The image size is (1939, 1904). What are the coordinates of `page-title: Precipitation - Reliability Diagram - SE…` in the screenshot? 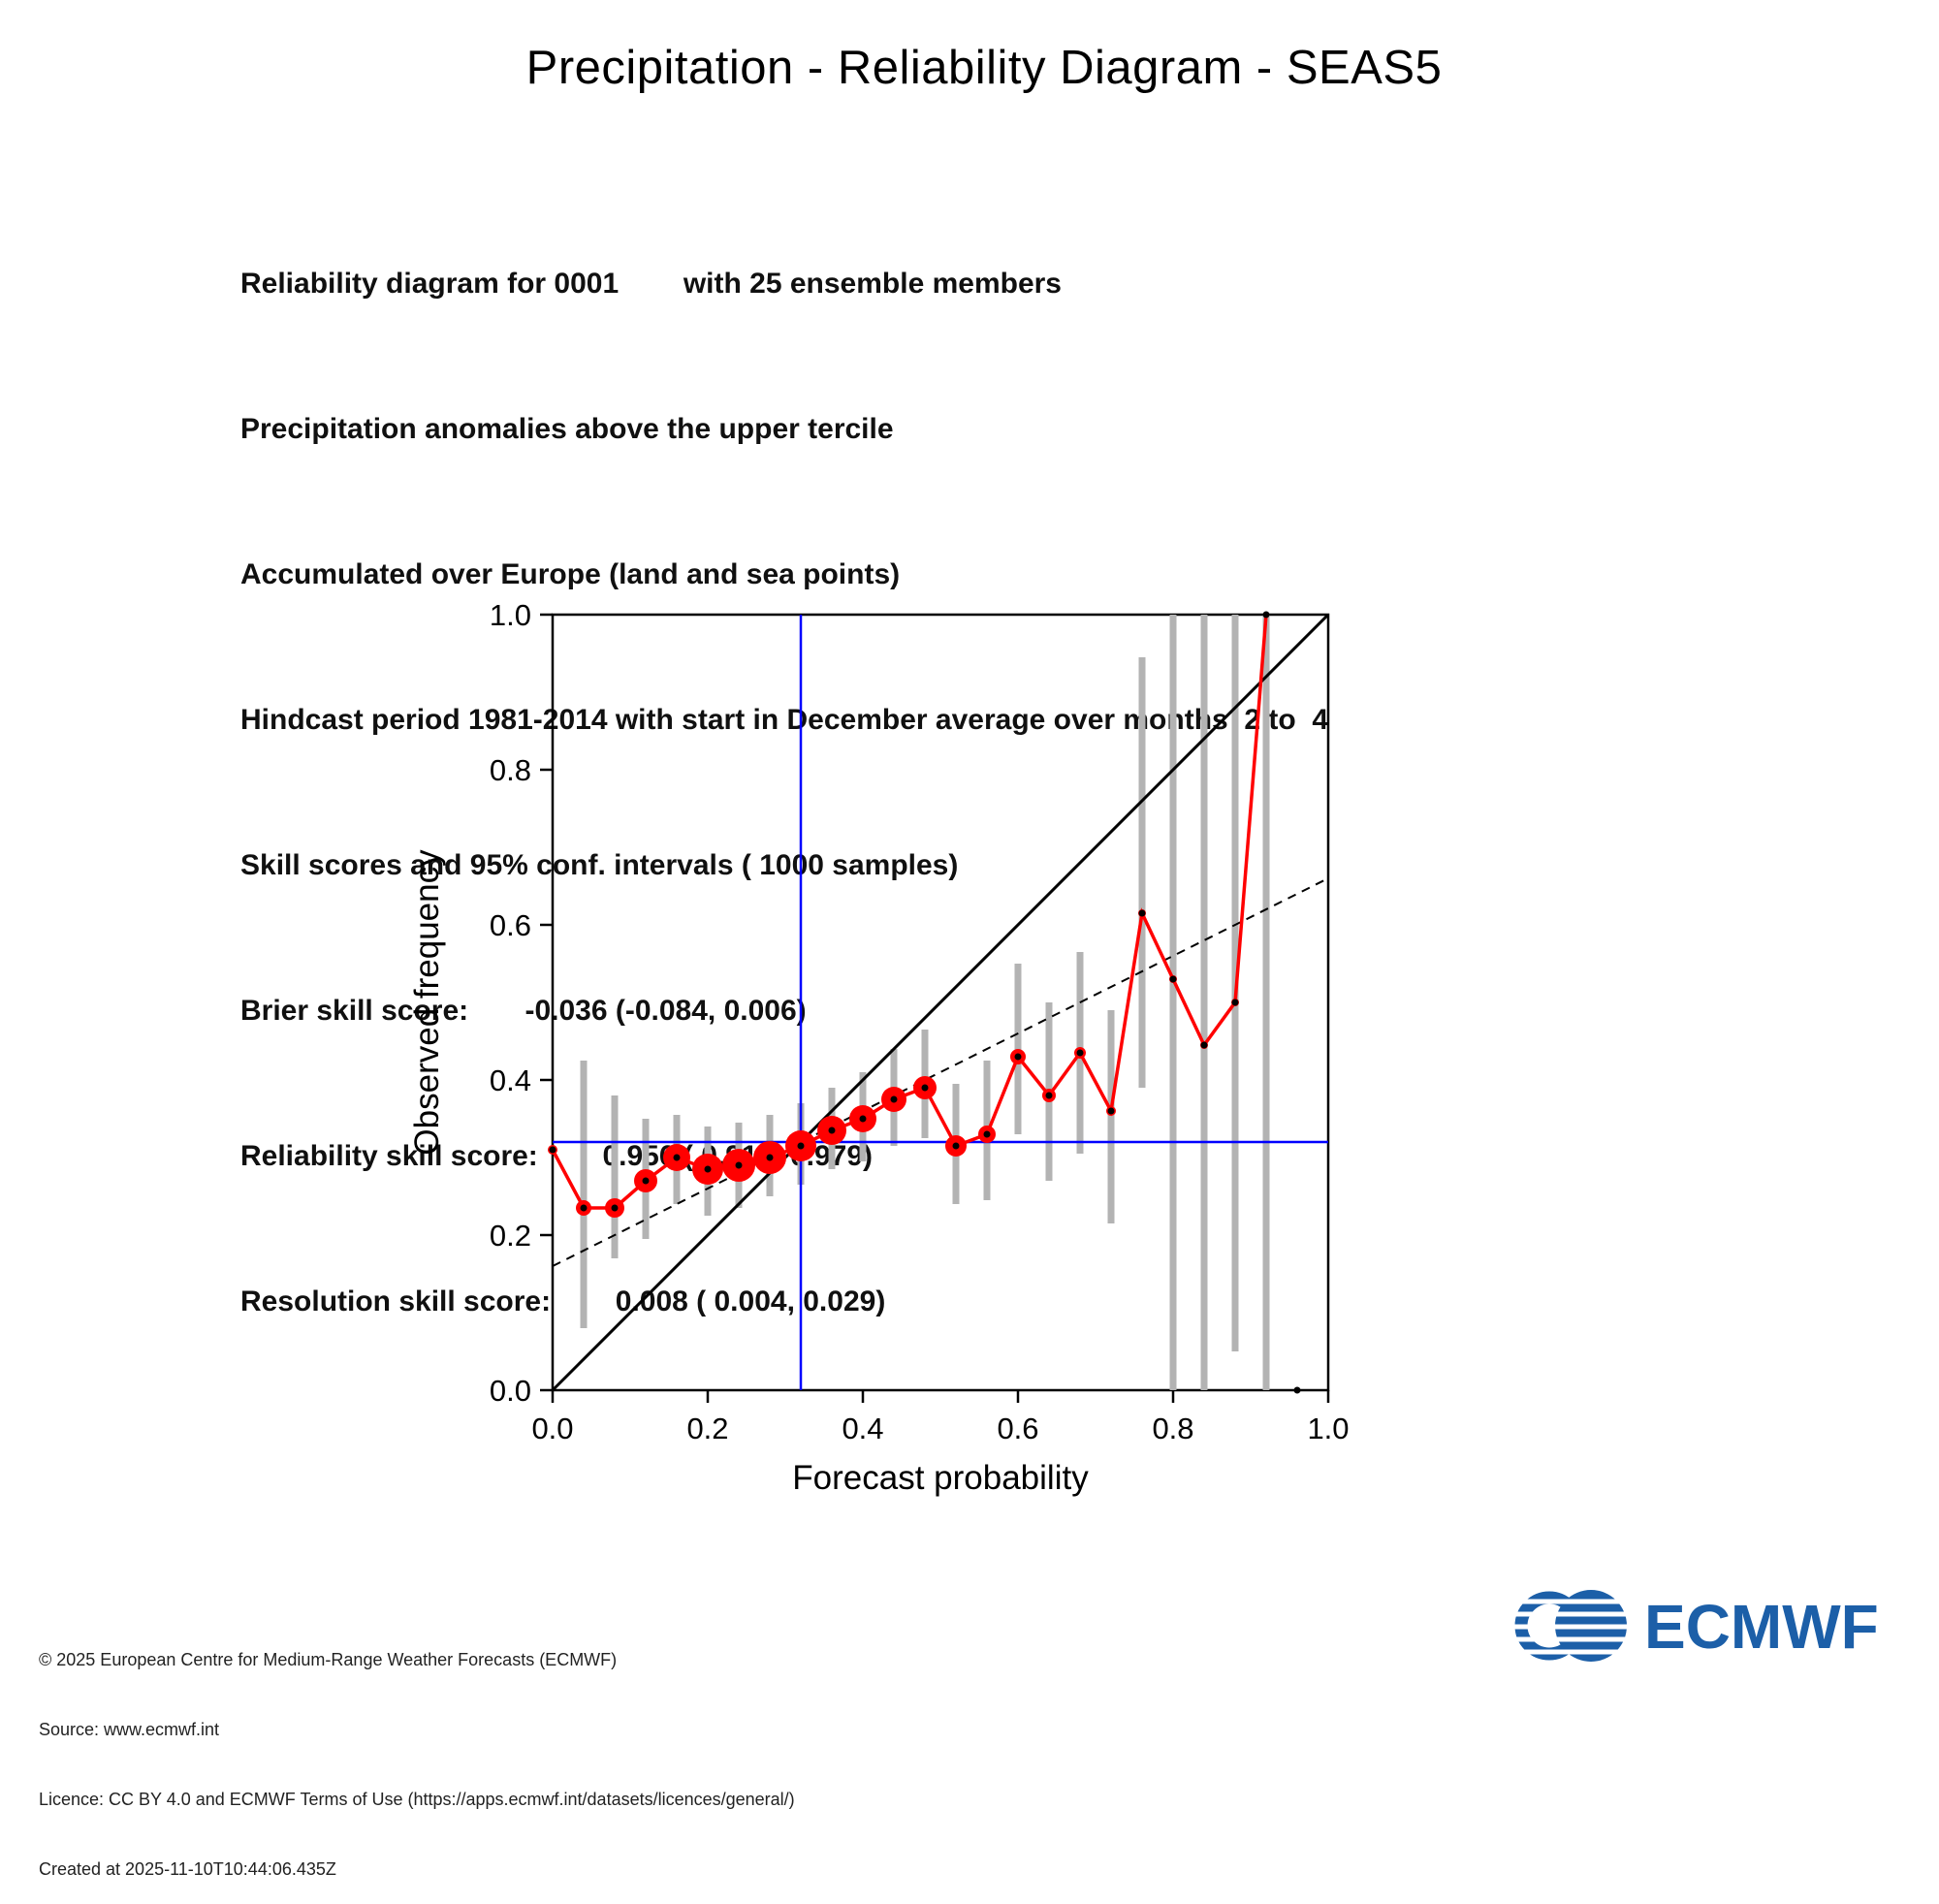 It's located at (984, 68).